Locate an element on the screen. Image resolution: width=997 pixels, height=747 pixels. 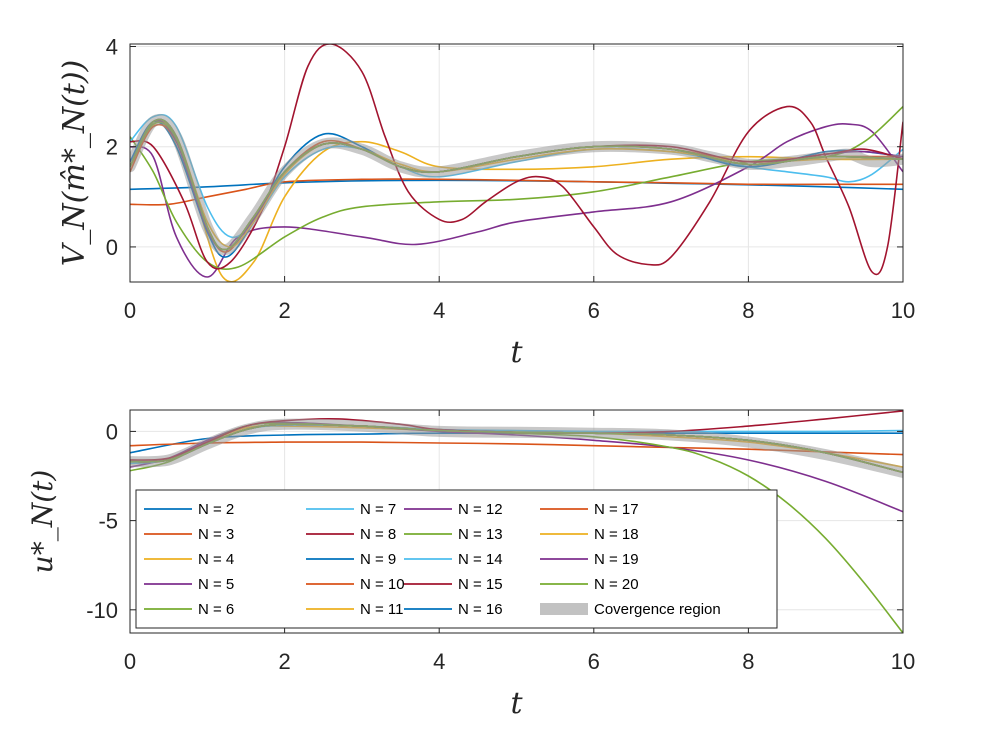
legend-box is located at coordinates (456, 559).